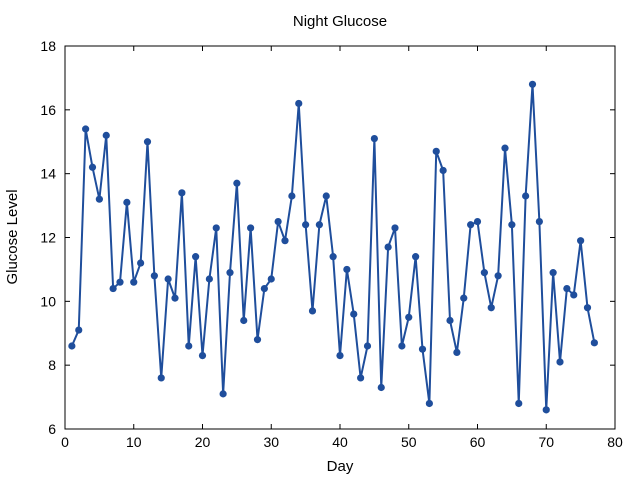 The image size is (640, 480). I want to click on x-axis-label: Day, so click(340, 466).